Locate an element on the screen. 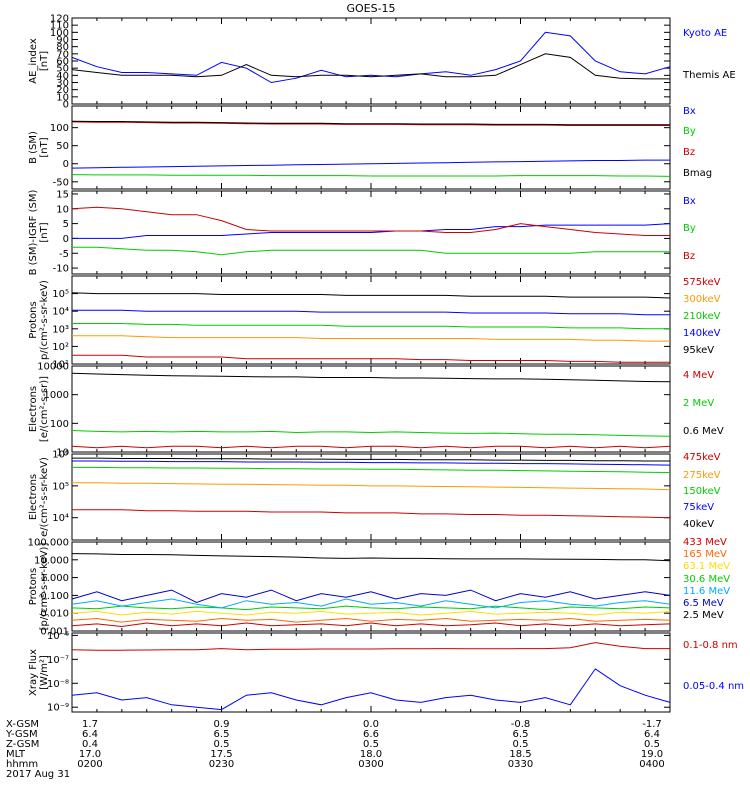  footer-value: 0230 is located at coordinates (221, 764).